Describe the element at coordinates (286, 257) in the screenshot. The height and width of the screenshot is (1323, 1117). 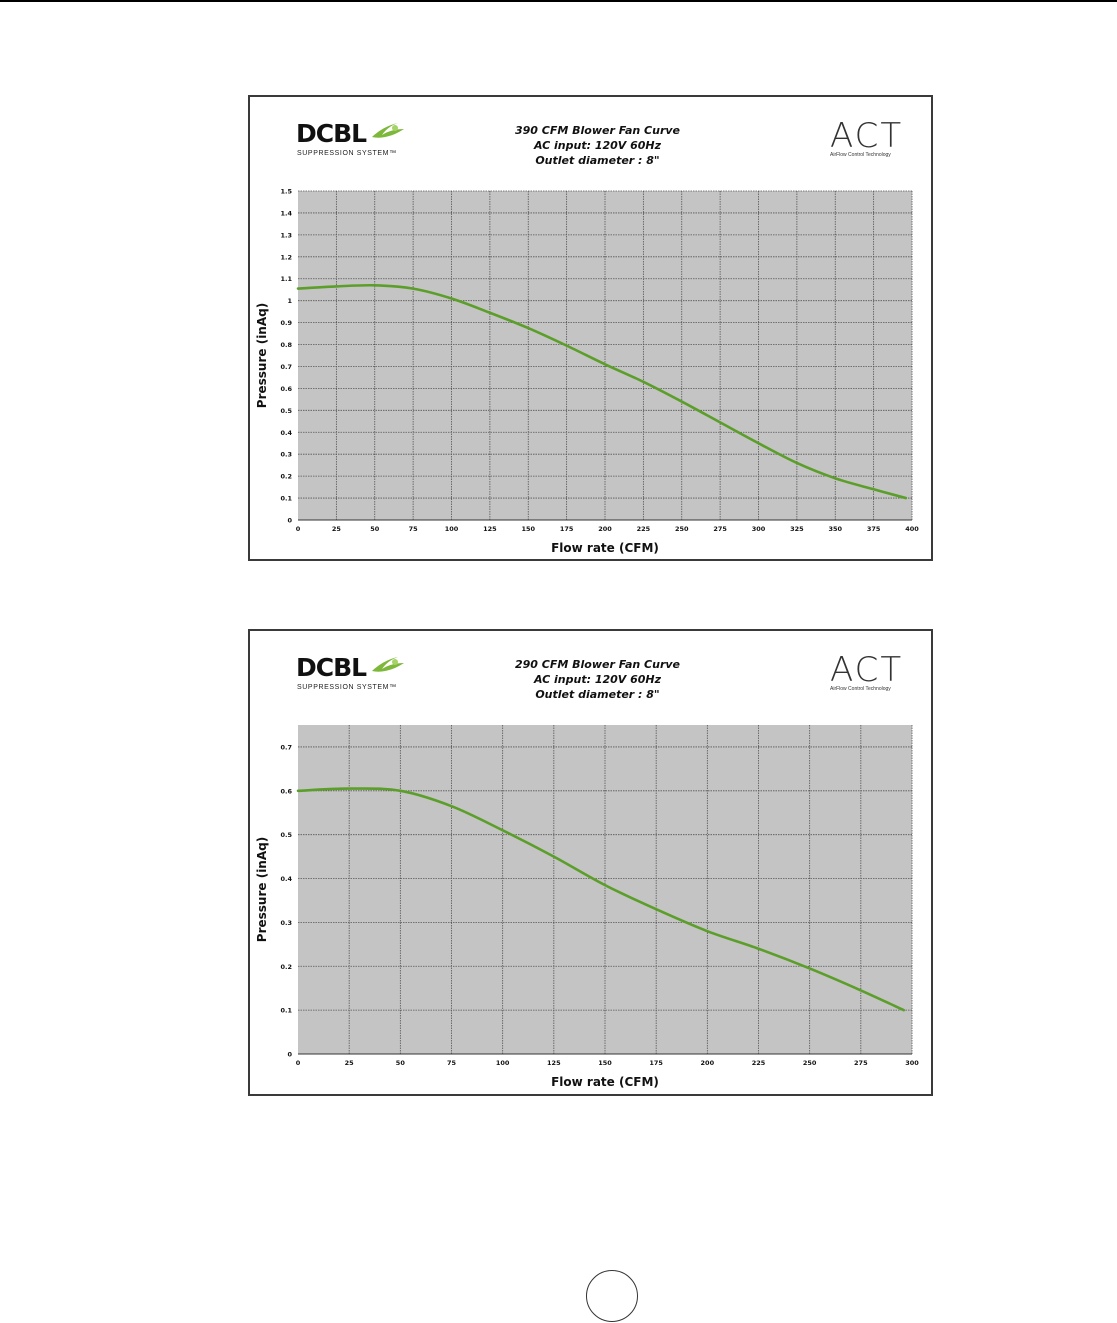
I see `y-tick-label: 1.2` at that location.